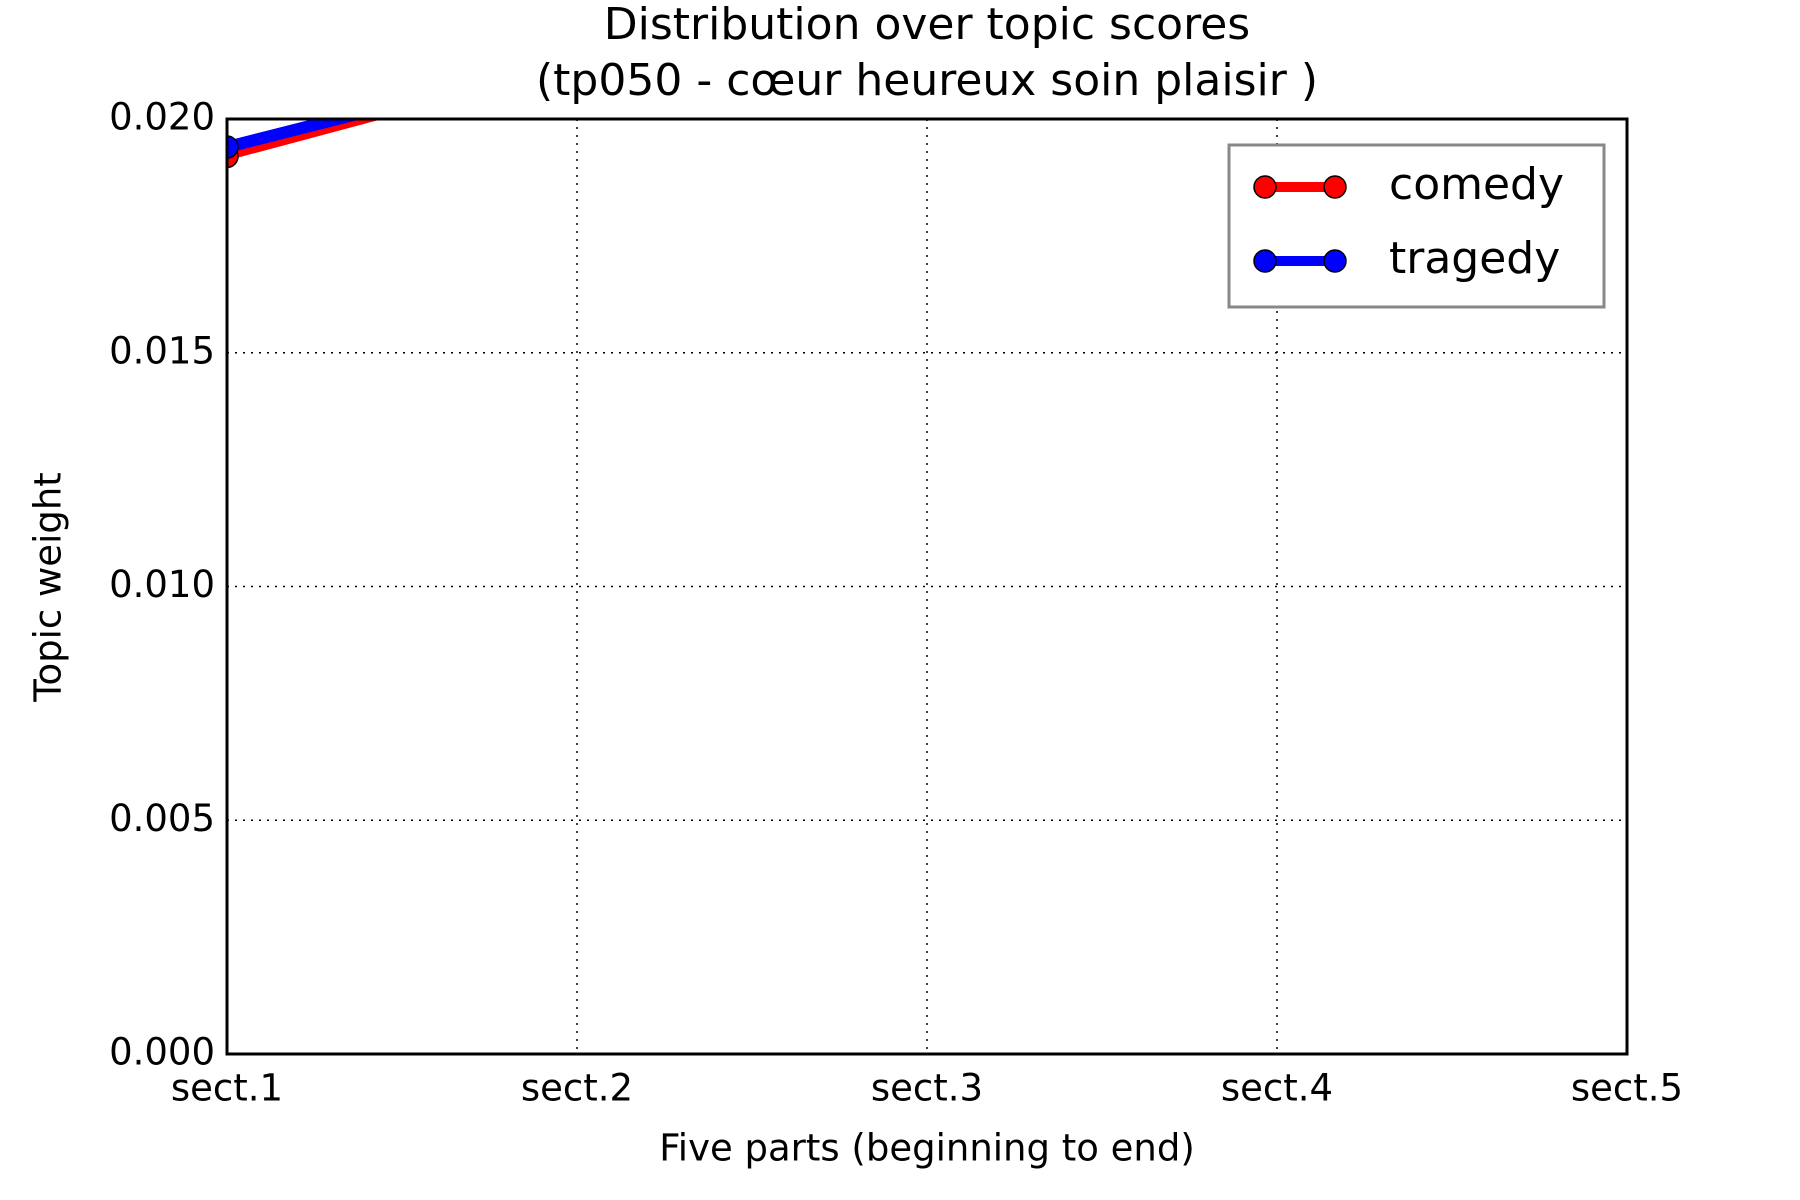 This screenshot has width=1800, height=1200. What do you see at coordinates (162, 818) in the screenshot?
I see `y-tick-label: 0.005` at bounding box center [162, 818].